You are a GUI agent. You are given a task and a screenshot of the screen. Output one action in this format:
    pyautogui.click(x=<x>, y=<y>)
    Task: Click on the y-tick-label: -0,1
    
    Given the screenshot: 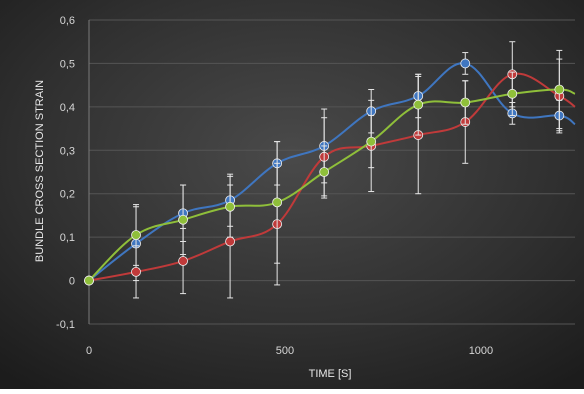 What is the action you would take?
    pyautogui.click(x=65, y=325)
    